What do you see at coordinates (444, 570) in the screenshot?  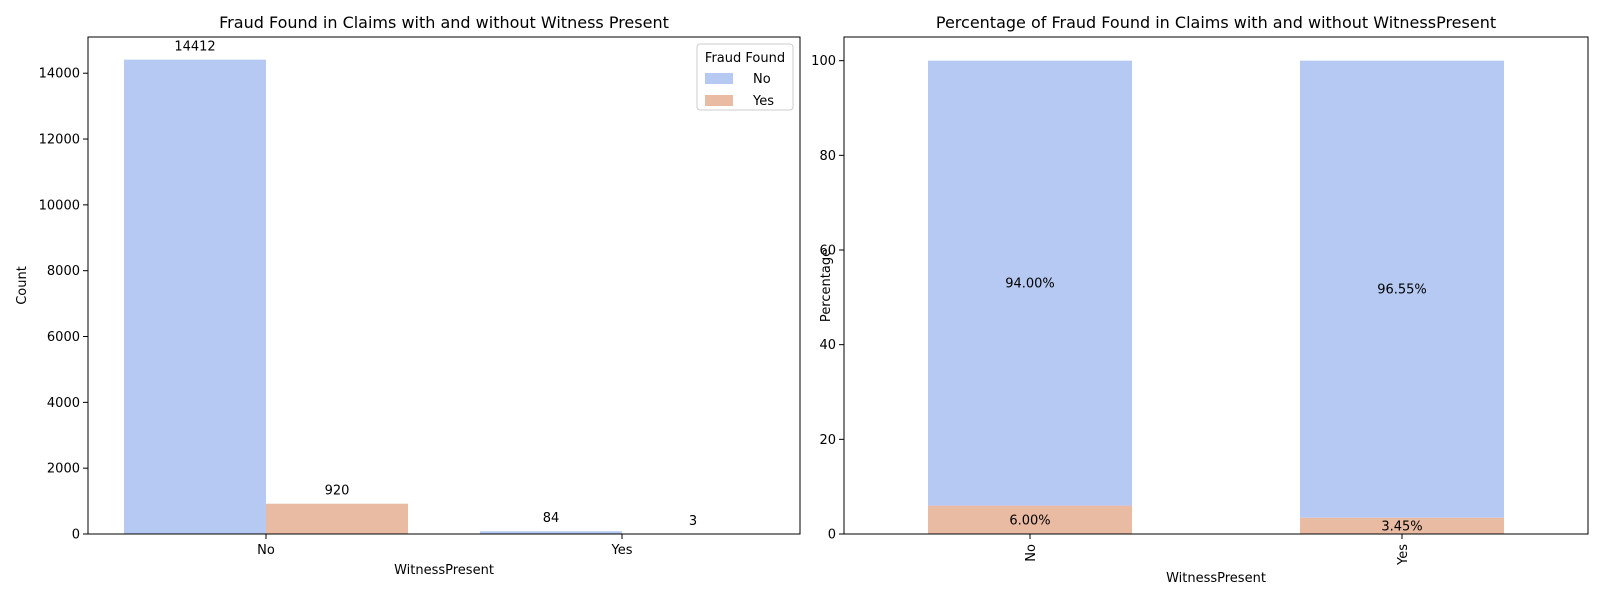 I see `x-axis-label-left: WitnessPresent` at bounding box center [444, 570].